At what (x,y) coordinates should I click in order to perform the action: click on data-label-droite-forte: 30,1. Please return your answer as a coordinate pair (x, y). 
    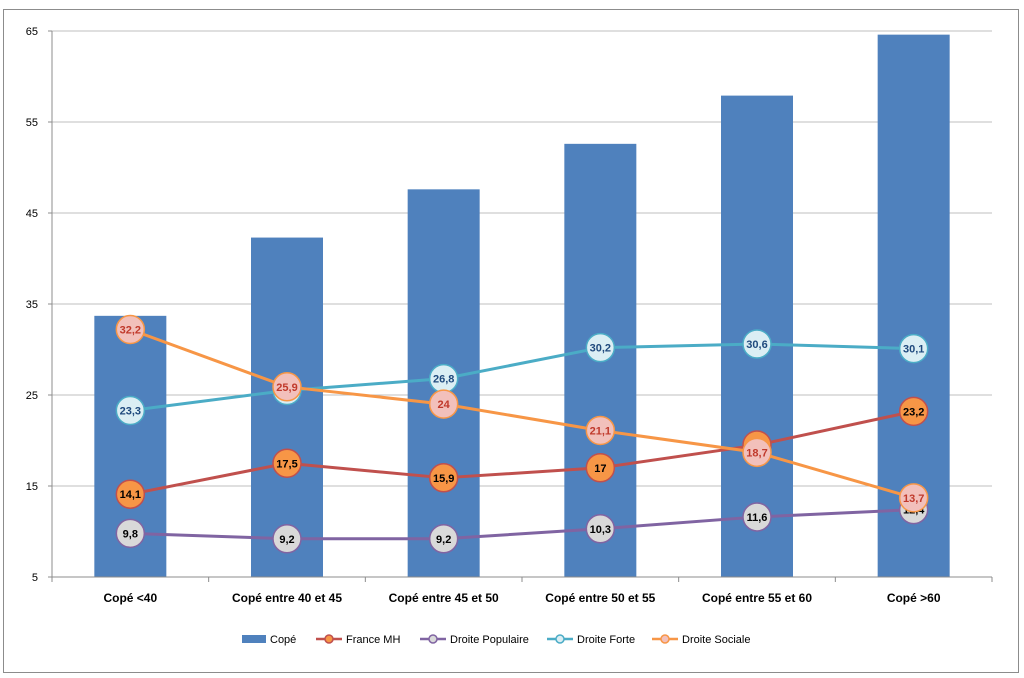
    Looking at the image, I should click on (913, 350).